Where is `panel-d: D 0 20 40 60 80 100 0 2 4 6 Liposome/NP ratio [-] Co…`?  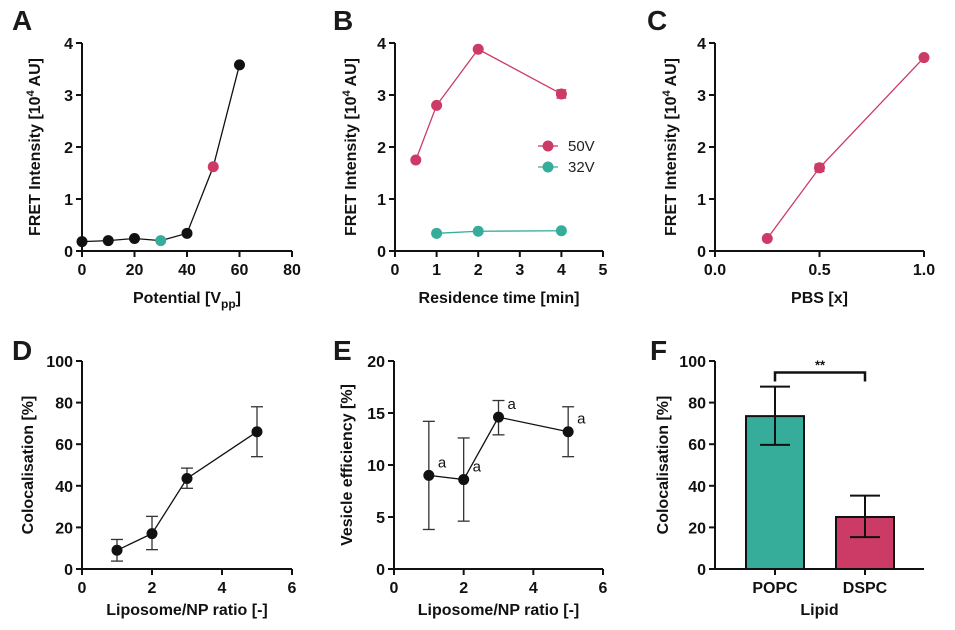
panel-d: D 0 20 40 60 80 100 0 2 4 6 Liposome/NP ratio [-] Co… is located at coordinates (154, 477).